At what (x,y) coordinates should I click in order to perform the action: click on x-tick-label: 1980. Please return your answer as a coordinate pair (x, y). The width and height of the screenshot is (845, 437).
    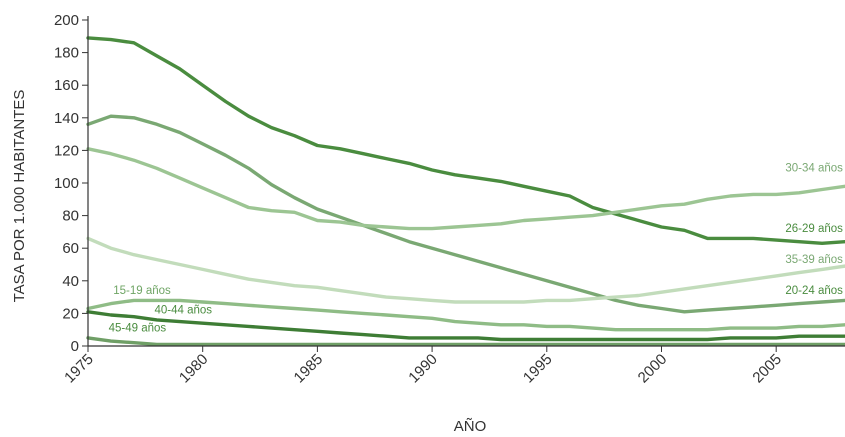
    Looking at the image, I should click on (194, 369).